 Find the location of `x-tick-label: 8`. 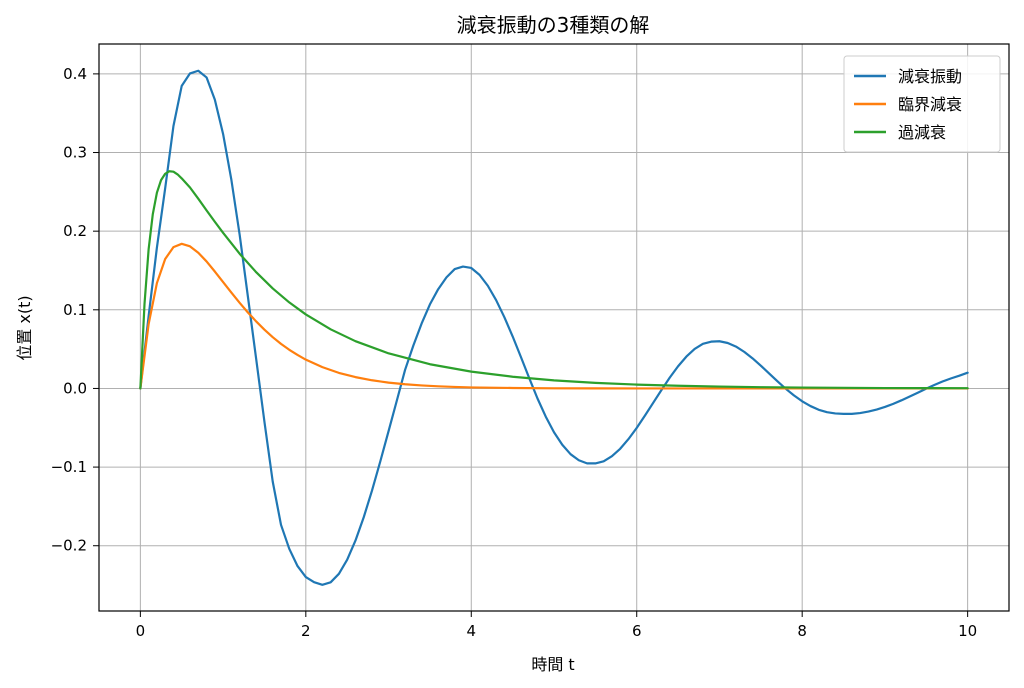

x-tick-label: 8 is located at coordinates (802, 631).